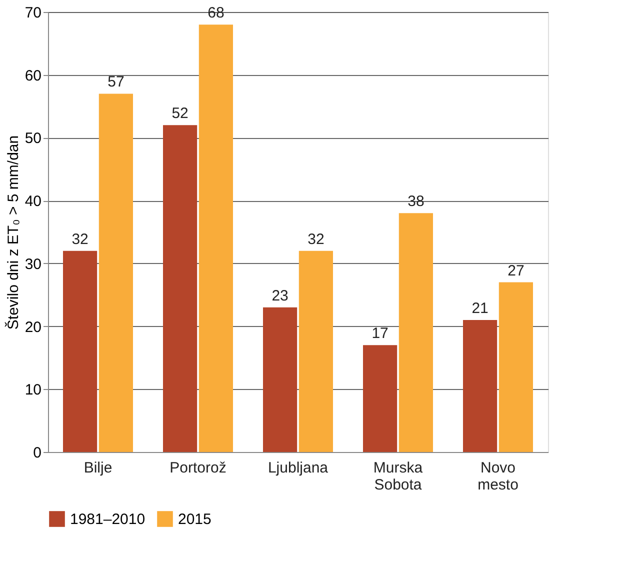 Image resolution: width=620 pixels, height=579 pixels. I want to click on y-tick-label: 30, so click(33, 264).